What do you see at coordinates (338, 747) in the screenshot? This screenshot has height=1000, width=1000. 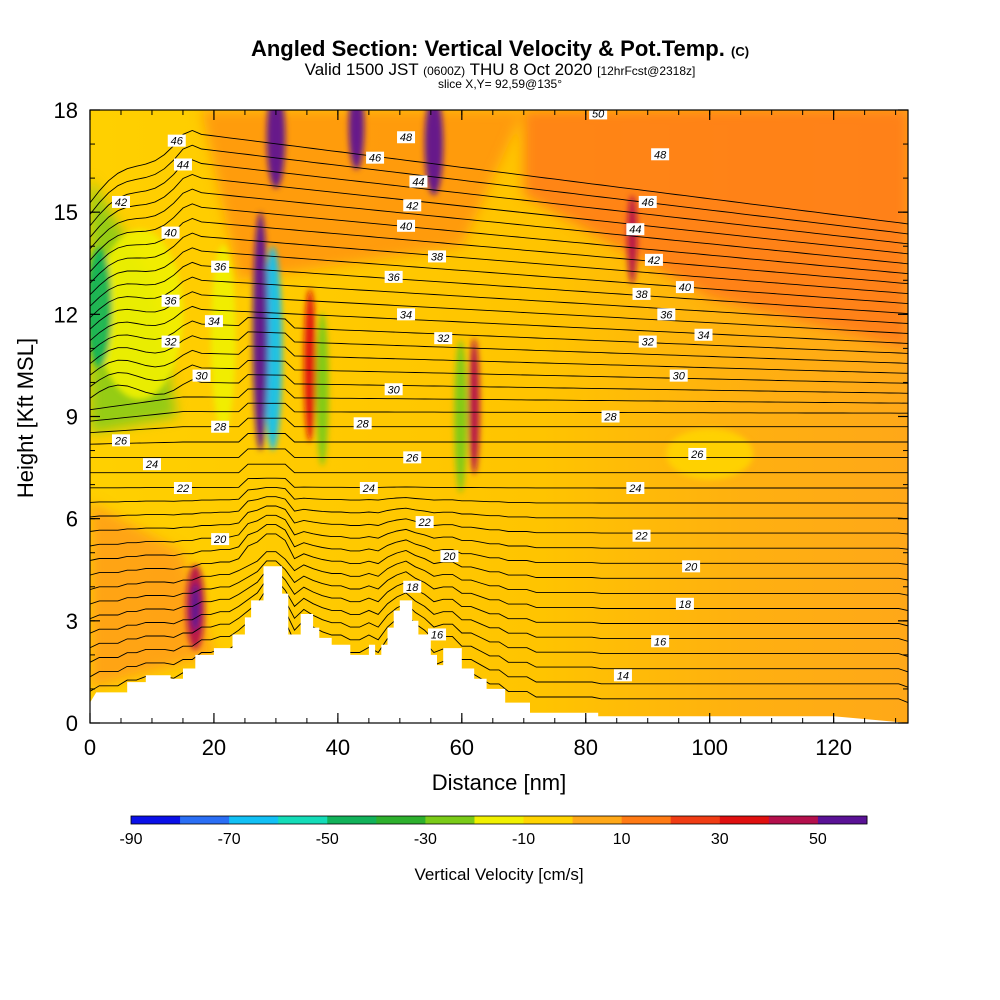 I see `x-tick-label: 40` at bounding box center [338, 747].